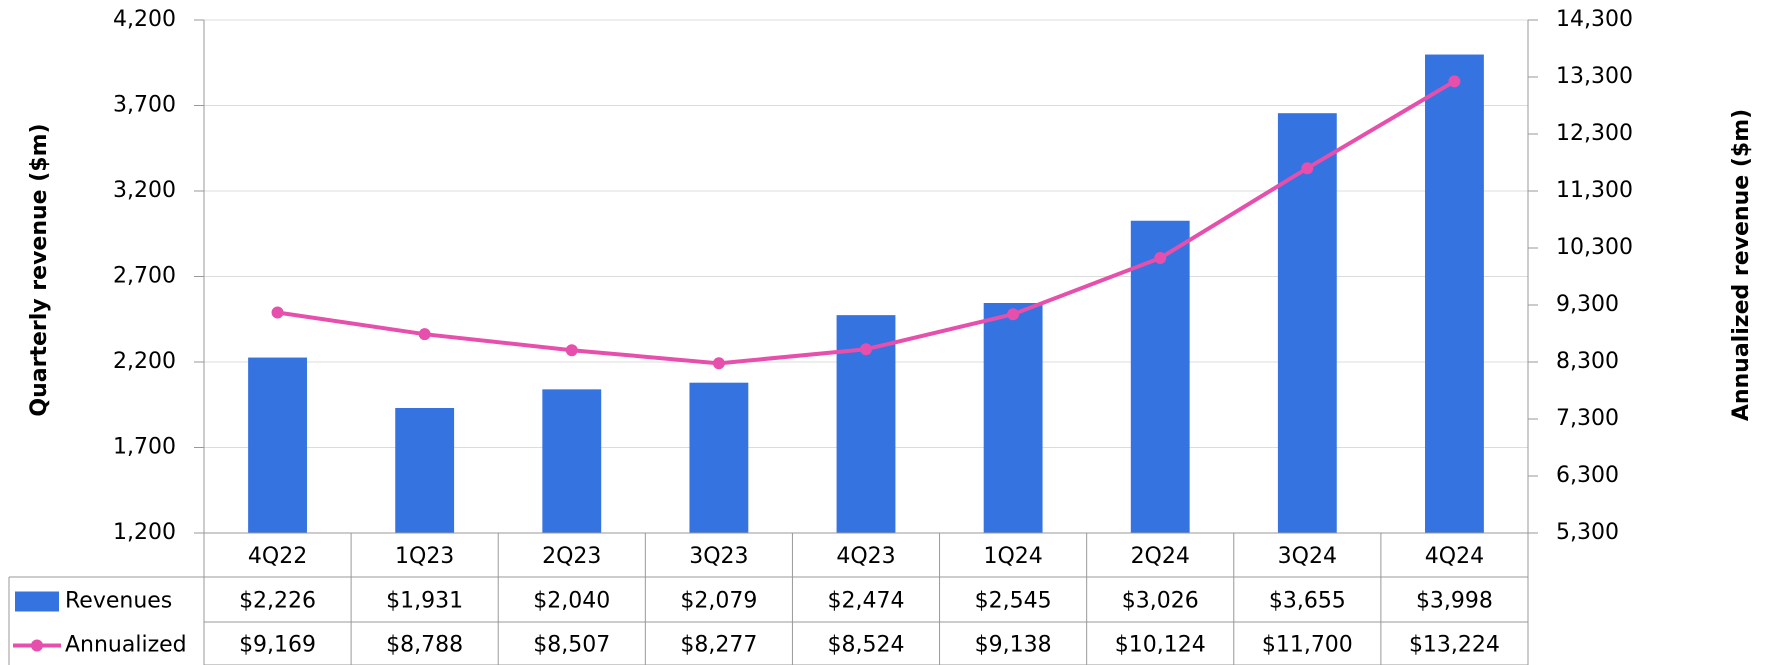 This screenshot has width=1766, height=665. Describe the element at coordinates (866, 645) in the screenshot. I see `table-value: $8,524` at that location.